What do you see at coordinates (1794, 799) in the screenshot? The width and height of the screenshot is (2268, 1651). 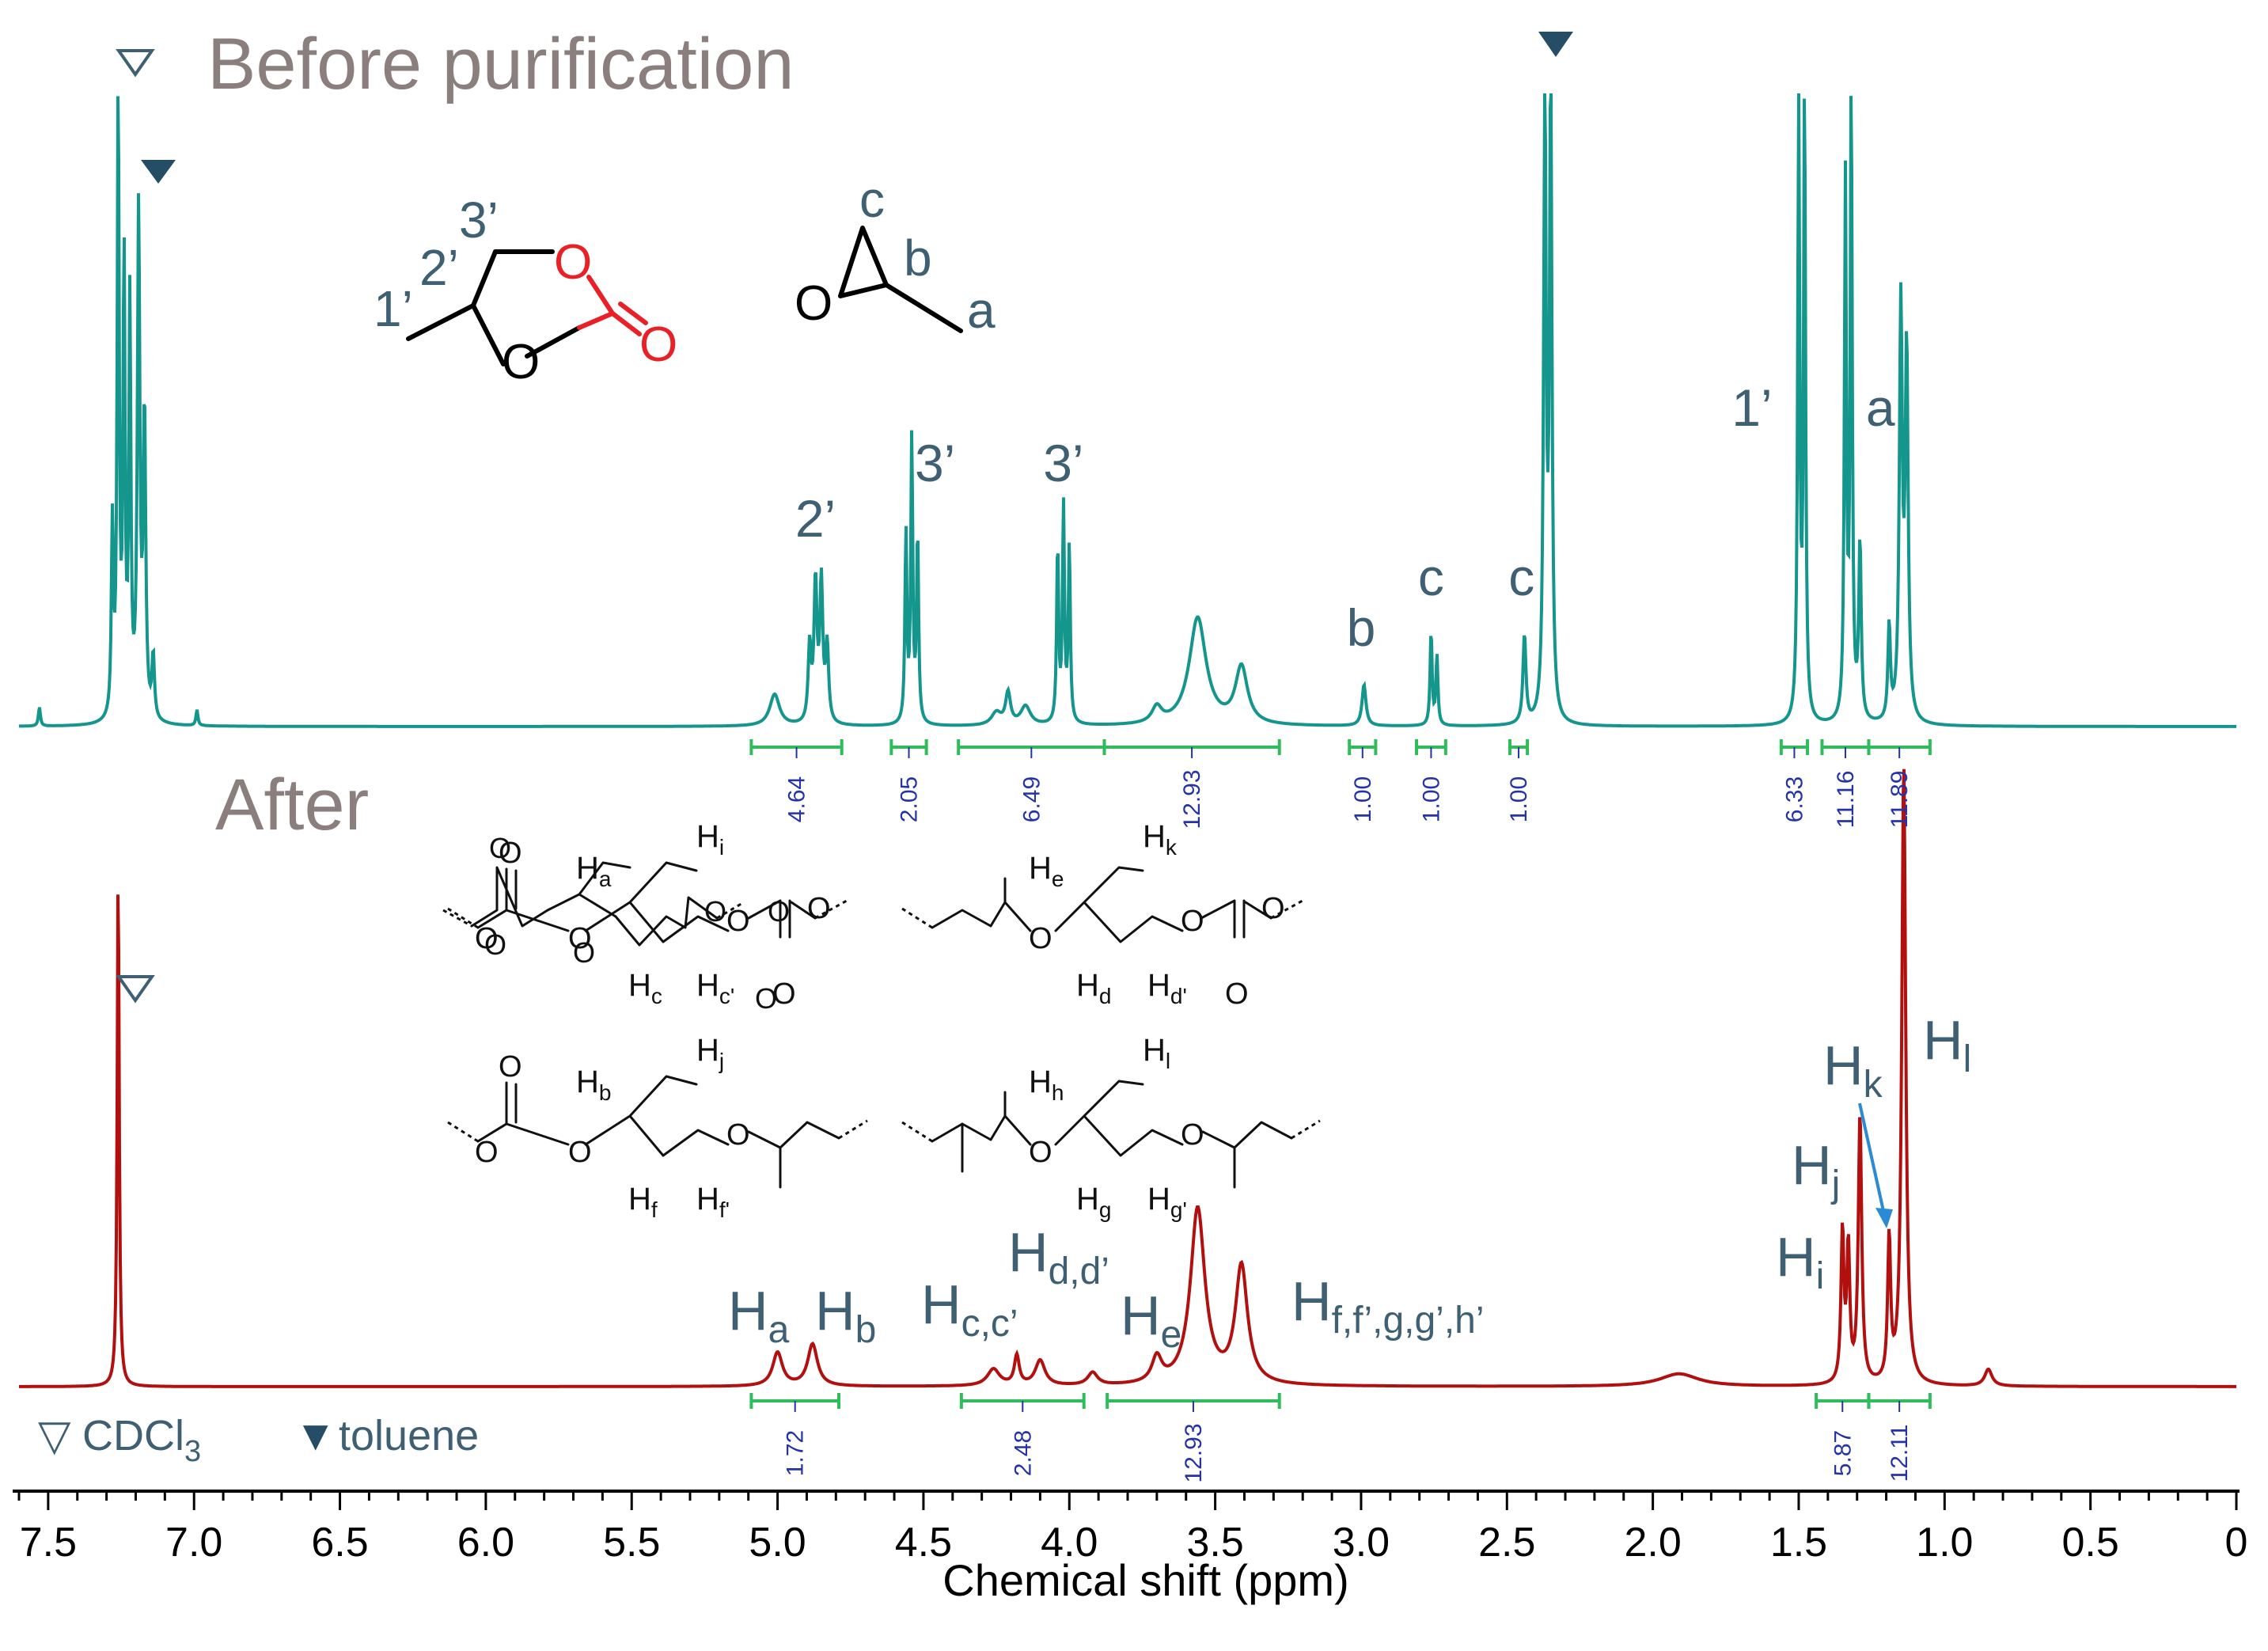 I see `integral-value: 6.33` at bounding box center [1794, 799].